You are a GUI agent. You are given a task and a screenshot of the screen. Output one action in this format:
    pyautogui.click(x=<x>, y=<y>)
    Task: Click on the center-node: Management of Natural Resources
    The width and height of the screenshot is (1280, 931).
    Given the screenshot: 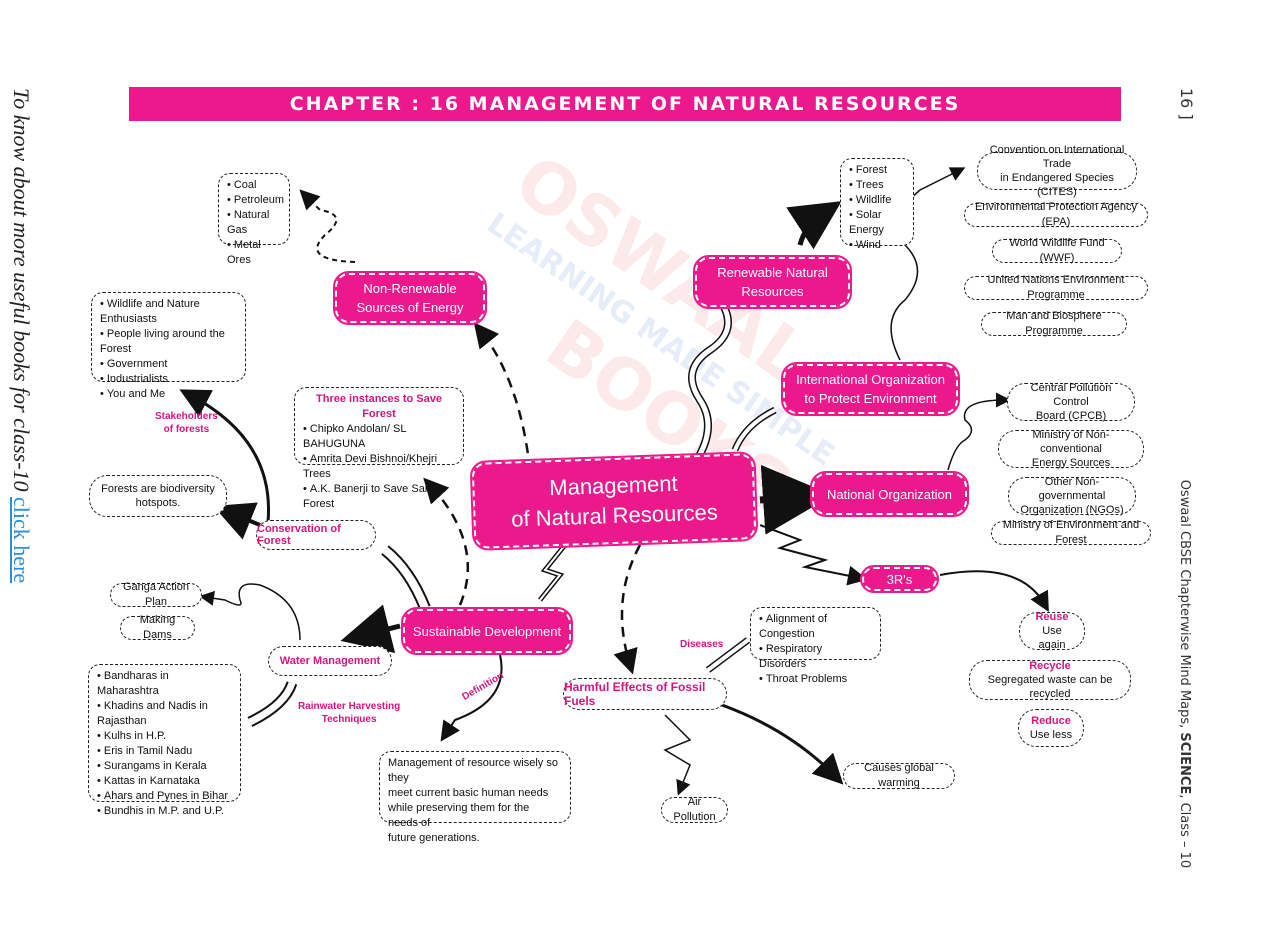 What is the action you would take?
    pyautogui.click(x=614, y=501)
    